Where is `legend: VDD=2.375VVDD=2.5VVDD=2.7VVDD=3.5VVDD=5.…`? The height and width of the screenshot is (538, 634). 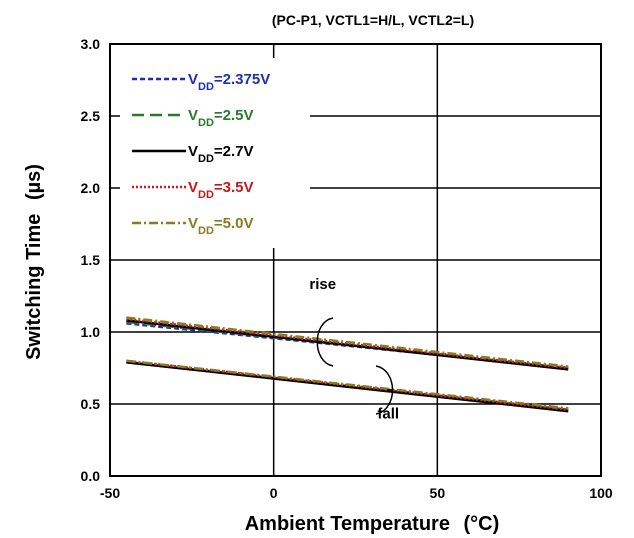 legend: VDD=2.375VVDD=2.5VVDD=2.7VVDD=3.5VVDD=5.… is located at coordinates (215, 153).